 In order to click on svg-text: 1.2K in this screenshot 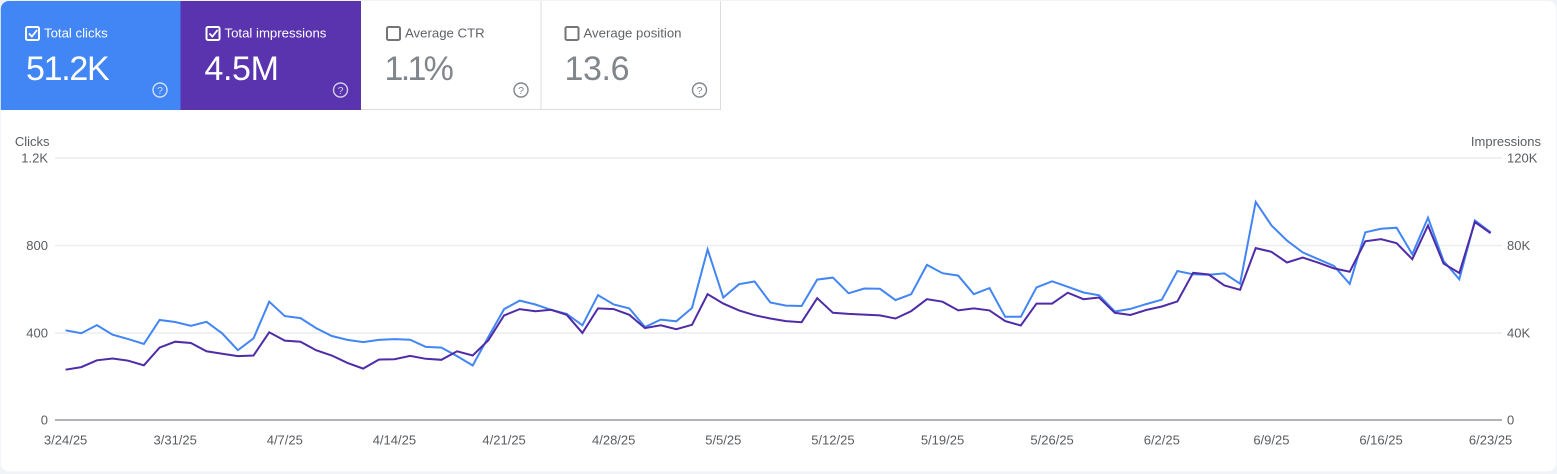, I will do `click(34, 158)`.